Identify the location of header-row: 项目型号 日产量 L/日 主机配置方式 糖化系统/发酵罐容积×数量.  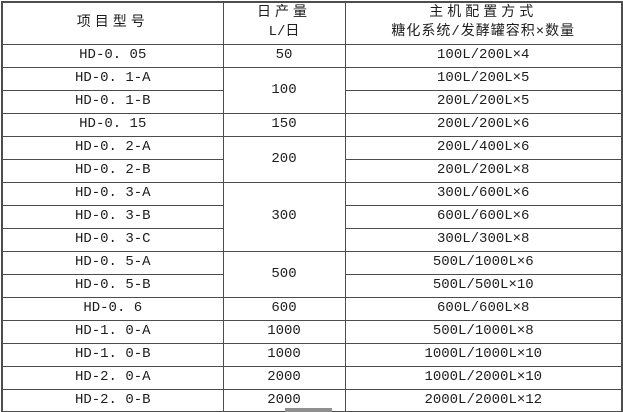
(312, 23).